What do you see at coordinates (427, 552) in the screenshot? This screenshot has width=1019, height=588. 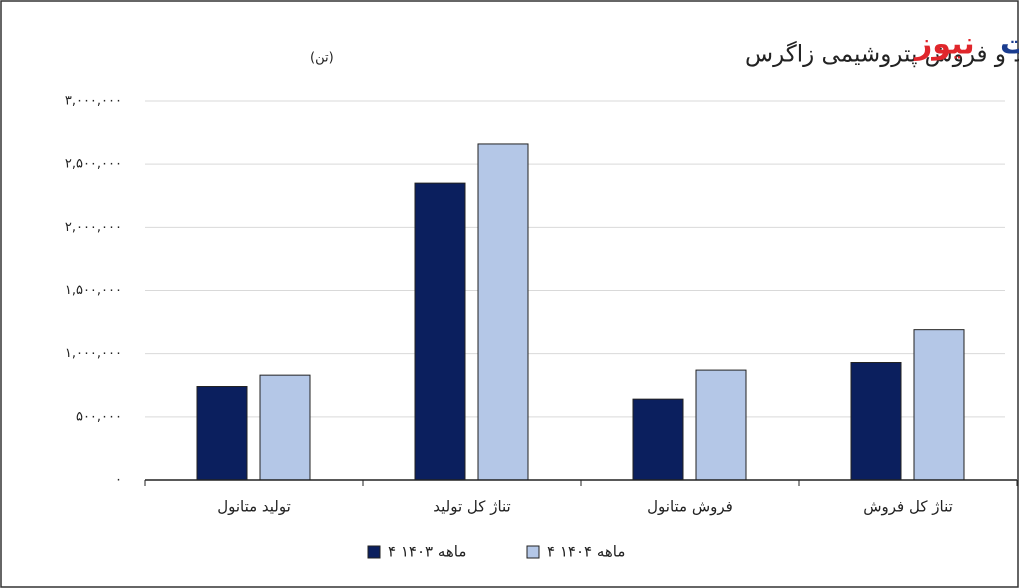 I see `legend-label: ۴ ماهه ۱۴۰۳` at bounding box center [427, 552].